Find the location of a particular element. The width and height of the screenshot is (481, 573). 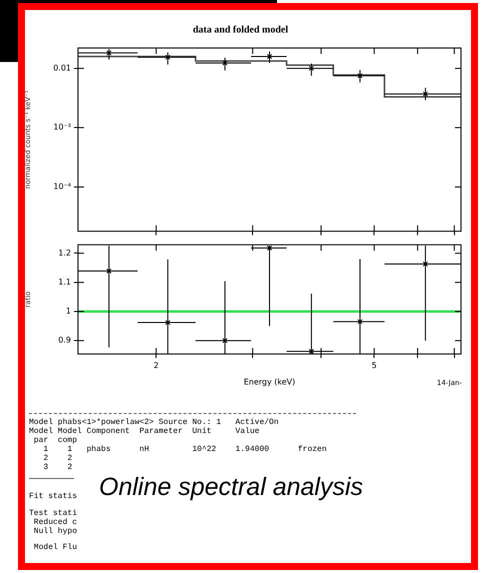

text: Model phabs<1>*powerlaw<2> Source No.: 1 Active/On is located at coordinates (154, 422).